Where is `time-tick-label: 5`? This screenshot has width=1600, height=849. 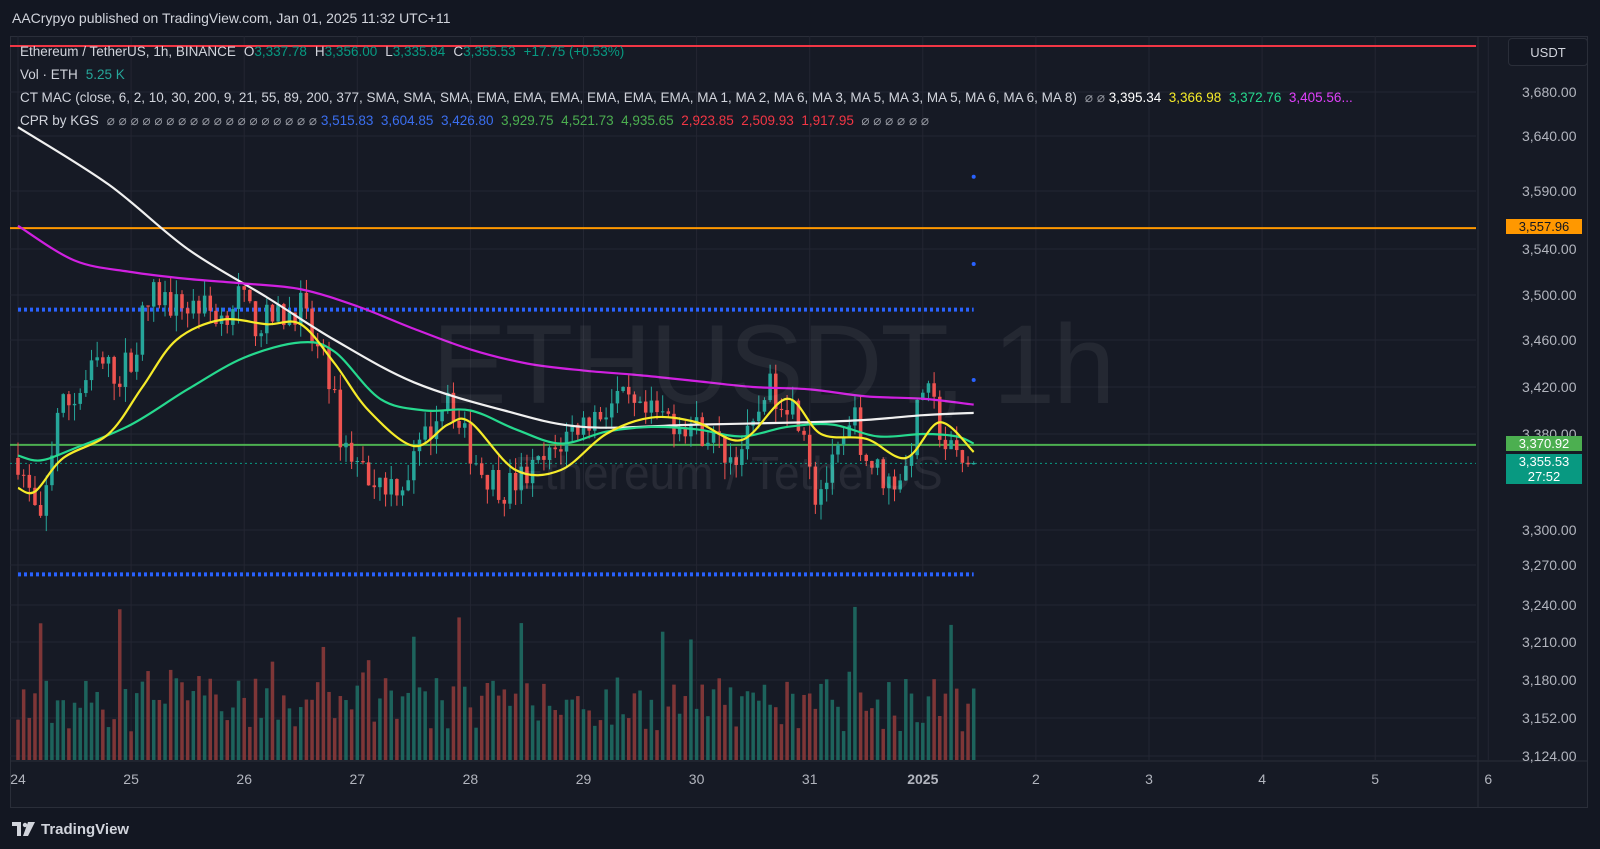
time-tick-label: 5 is located at coordinates (1375, 779).